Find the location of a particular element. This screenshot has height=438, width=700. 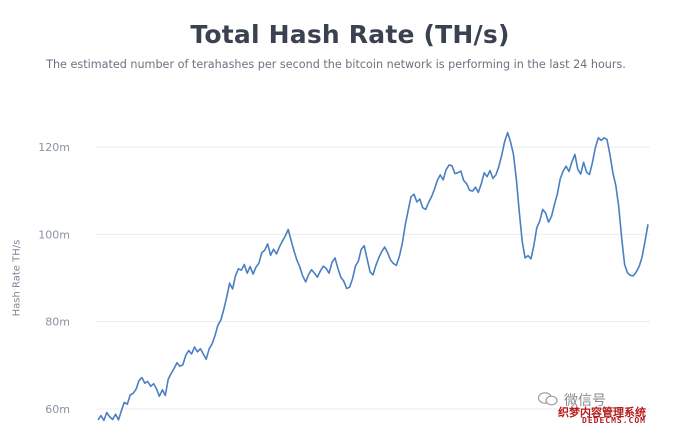

watermark-site: DEDECMS.COM is located at coordinates (614, 420).